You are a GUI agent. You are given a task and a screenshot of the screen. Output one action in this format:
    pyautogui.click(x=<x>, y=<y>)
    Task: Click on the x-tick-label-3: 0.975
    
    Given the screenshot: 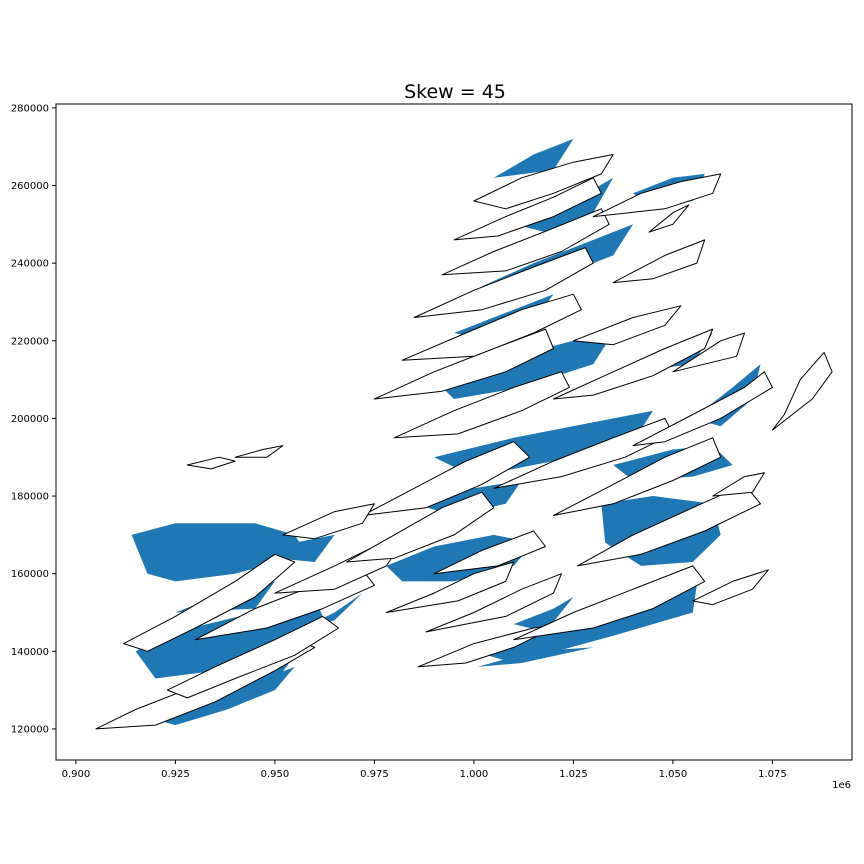 What is the action you would take?
    pyautogui.click(x=374, y=774)
    